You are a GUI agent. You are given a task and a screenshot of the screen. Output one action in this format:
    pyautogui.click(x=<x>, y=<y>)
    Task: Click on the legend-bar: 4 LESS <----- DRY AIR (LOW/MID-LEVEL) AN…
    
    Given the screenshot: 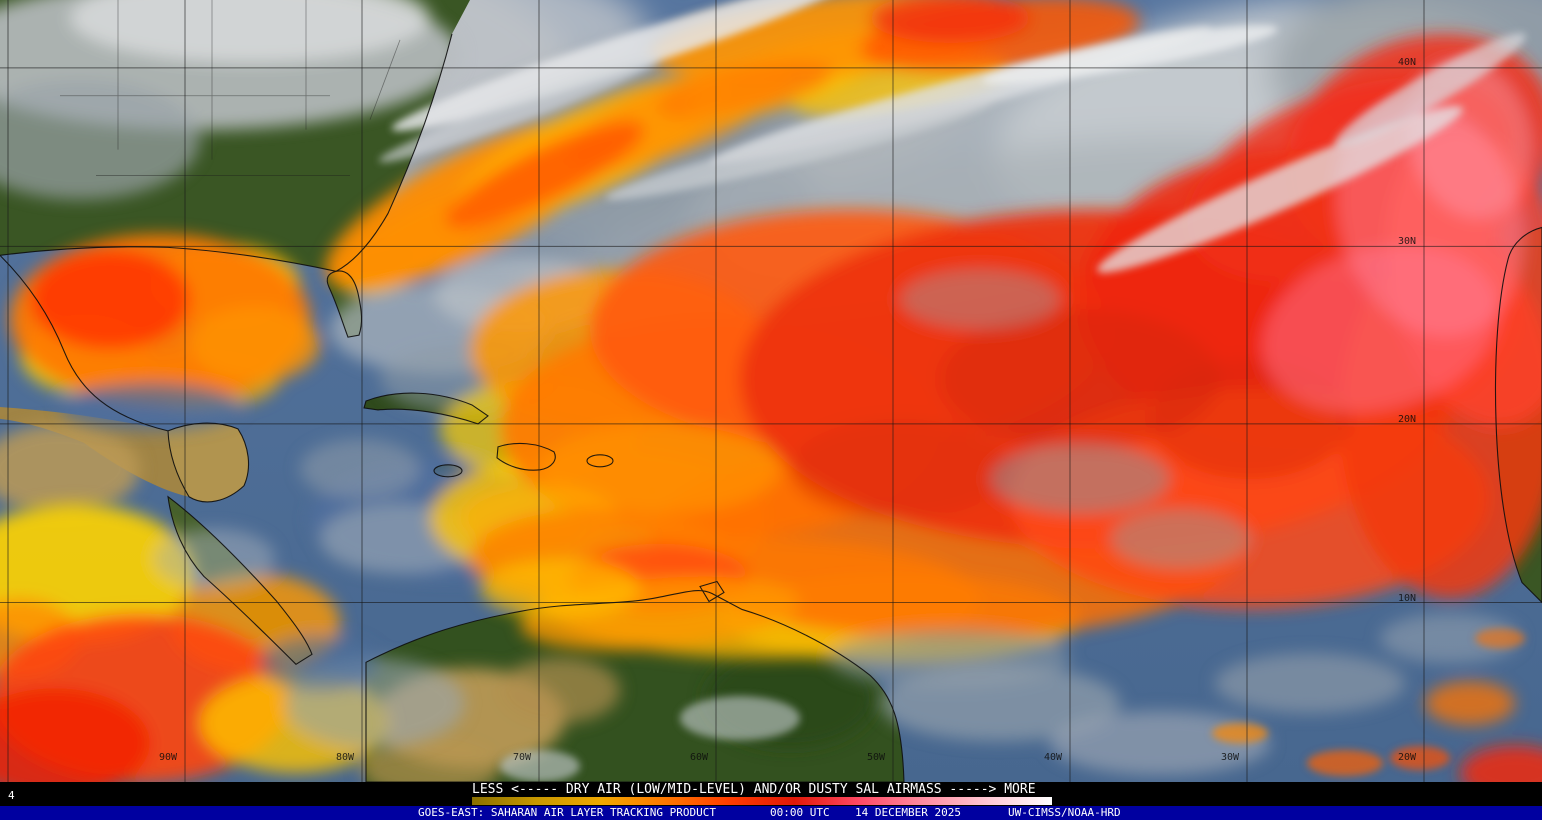 What is the action you would take?
    pyautogui.click(x=771, y=794)
    